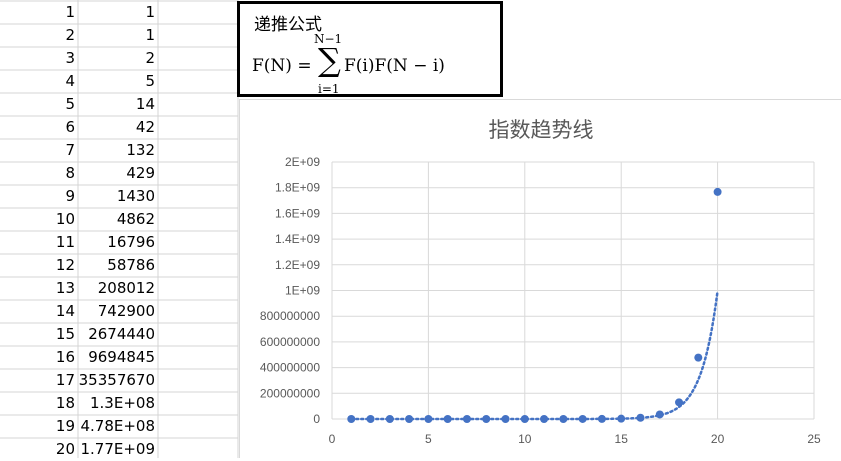  I want to click on cell-value: 2, so click(150, 58).